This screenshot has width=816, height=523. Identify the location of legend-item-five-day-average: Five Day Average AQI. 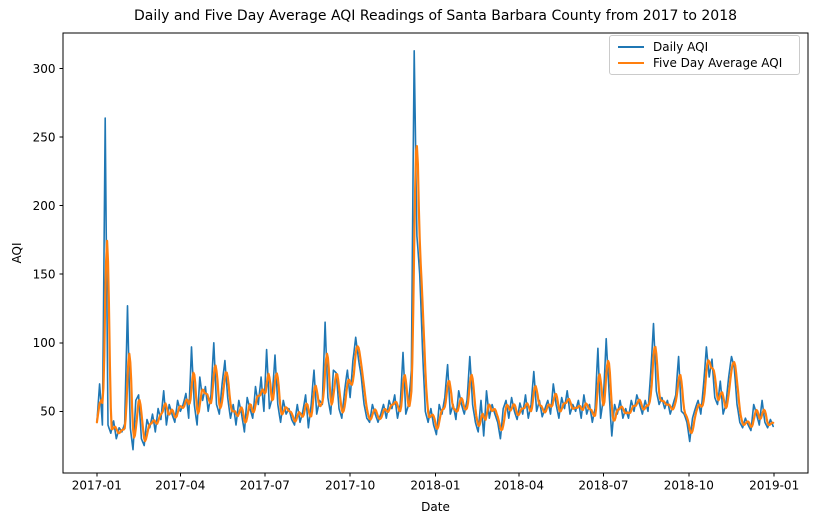
(704, 63).